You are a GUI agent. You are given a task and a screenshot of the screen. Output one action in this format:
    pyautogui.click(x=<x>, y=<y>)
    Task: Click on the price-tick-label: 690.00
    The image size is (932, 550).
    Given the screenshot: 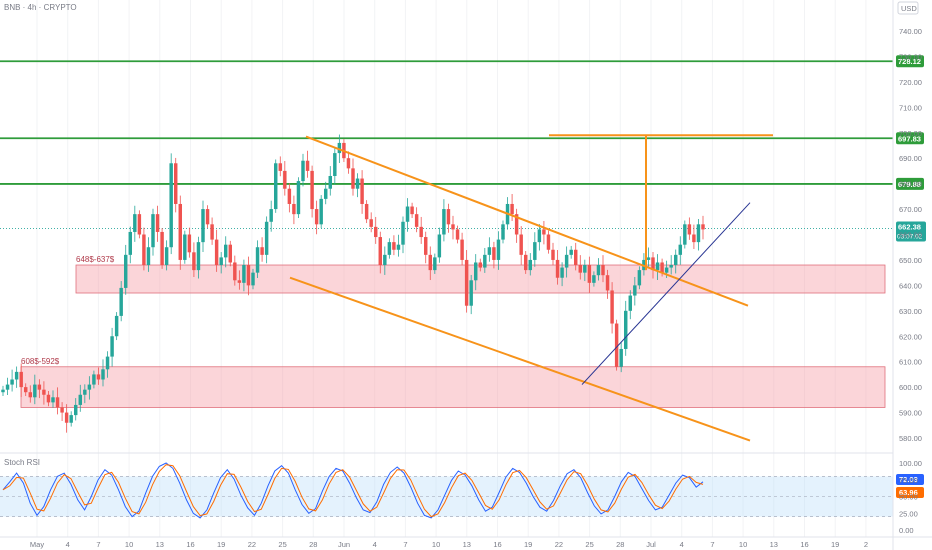 What is the action you would take?
    pyautogui.click(x=910, y=158)
    